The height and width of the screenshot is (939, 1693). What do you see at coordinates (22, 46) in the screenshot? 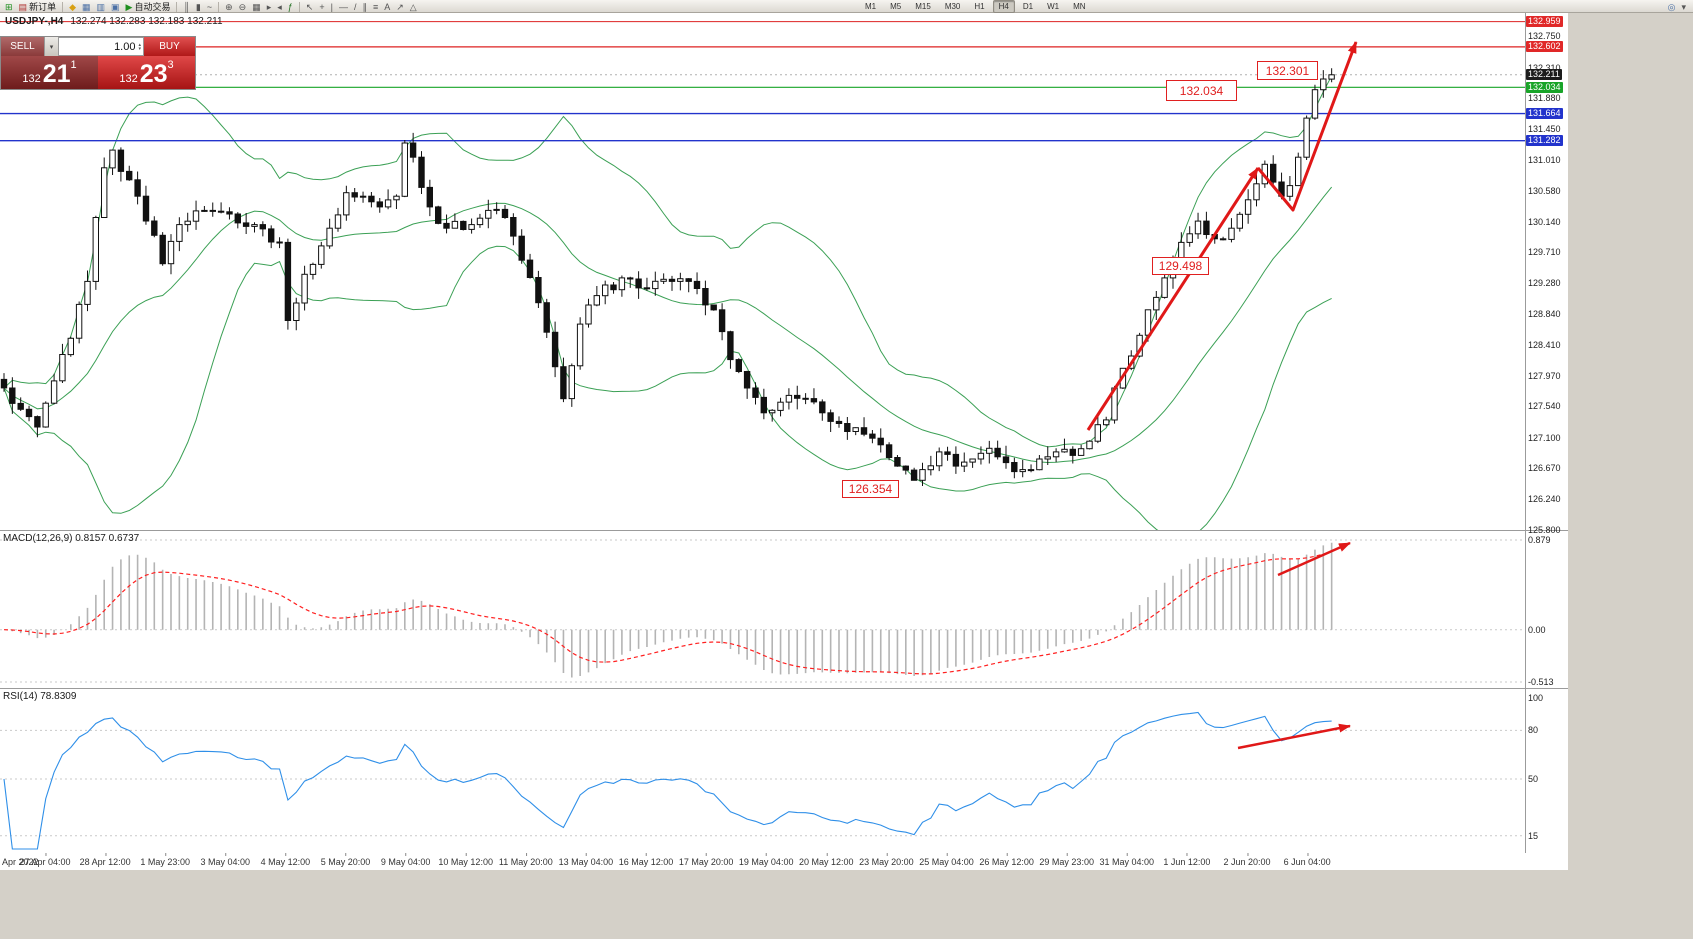
I see `sell-button: SELL` at bounding box center [22, 46].